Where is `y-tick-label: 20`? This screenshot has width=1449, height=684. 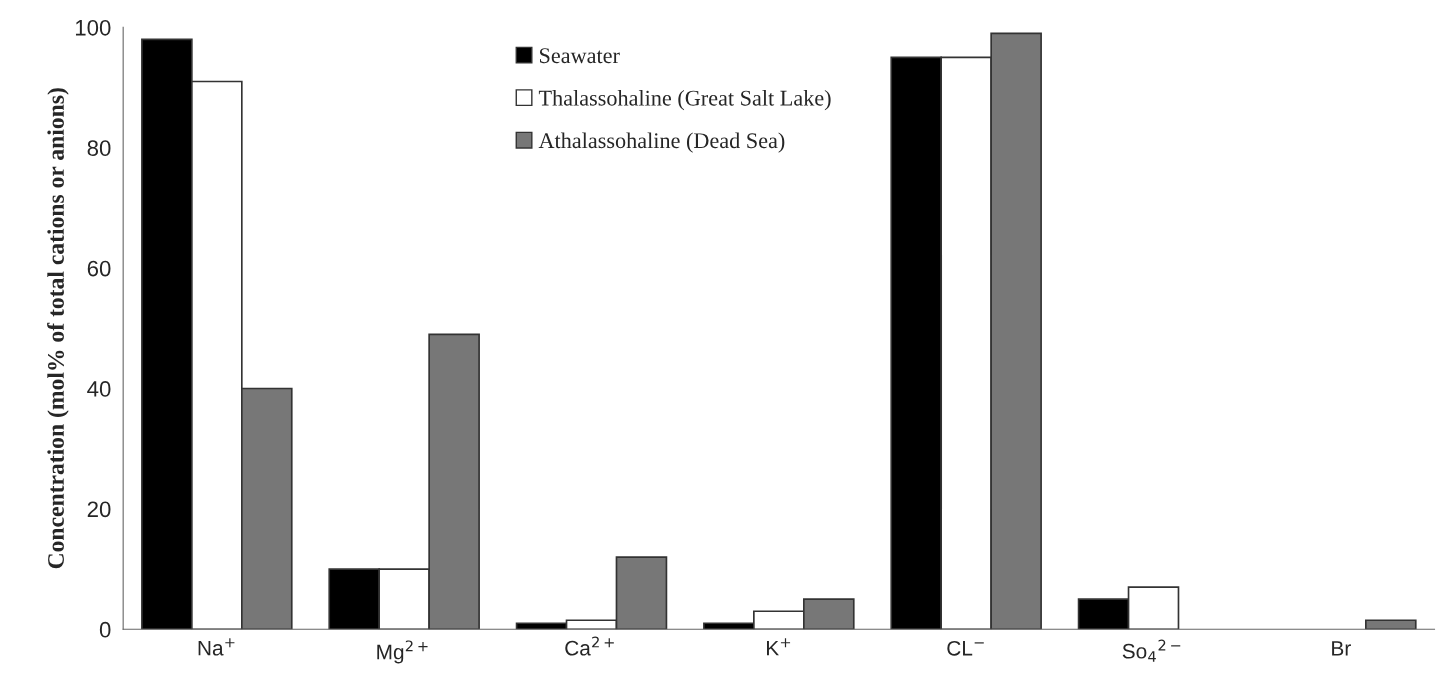
y-tick-label: 20 is located at coordinates (99, 509).